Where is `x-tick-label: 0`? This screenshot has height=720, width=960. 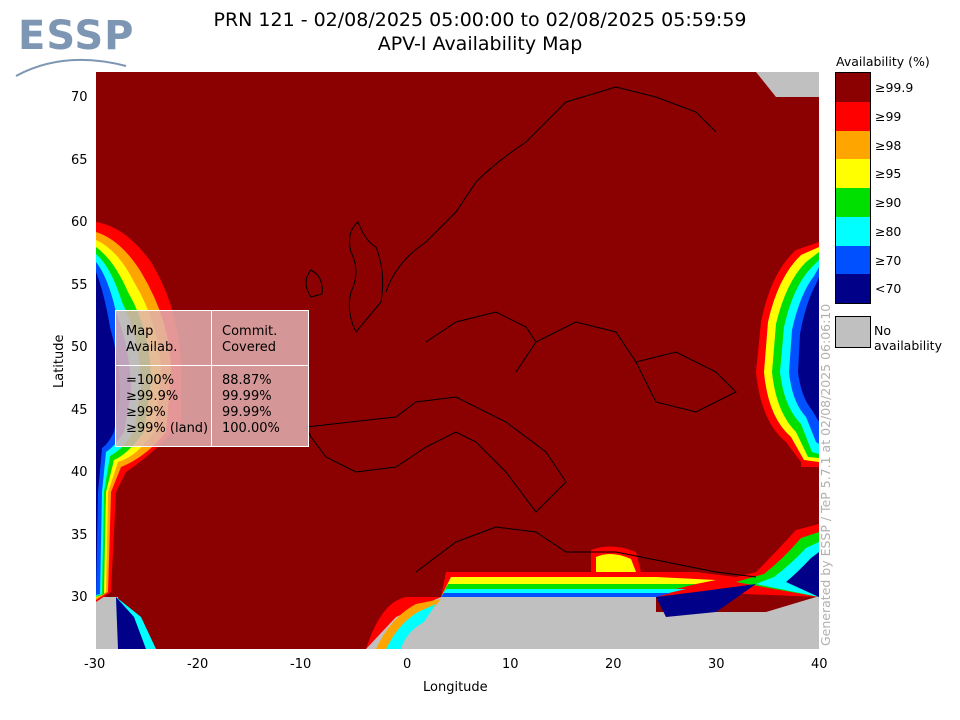 x-tick-label: 0 is located at coordinates (407, 664).